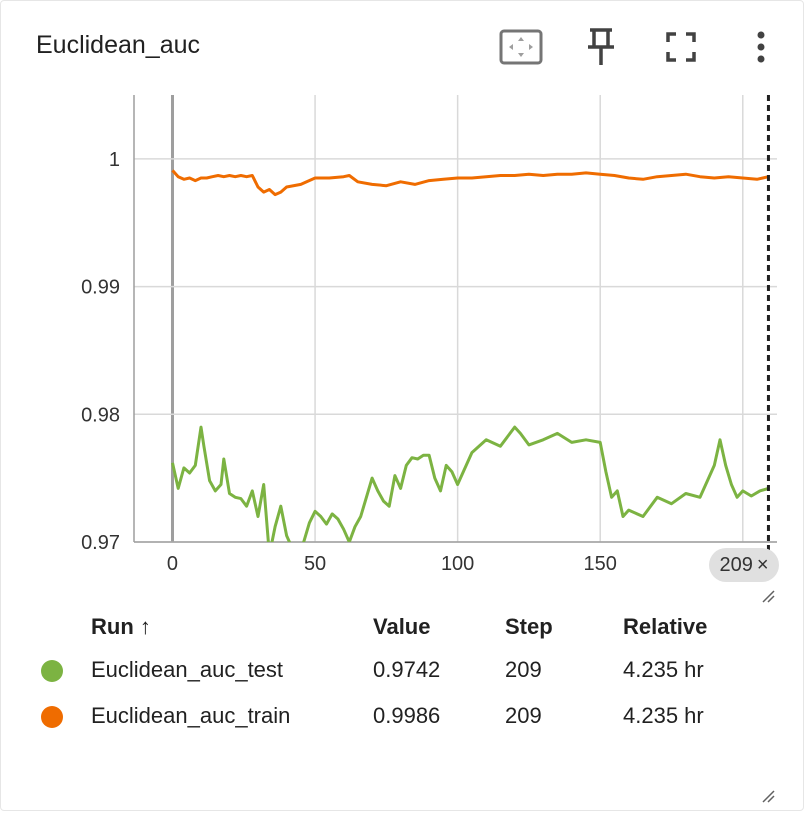 This screenshot has width=806, height=813. Describe the element at coordinates (121, 626) in the screenshot. I see `run-header: Run ↑` at that location.